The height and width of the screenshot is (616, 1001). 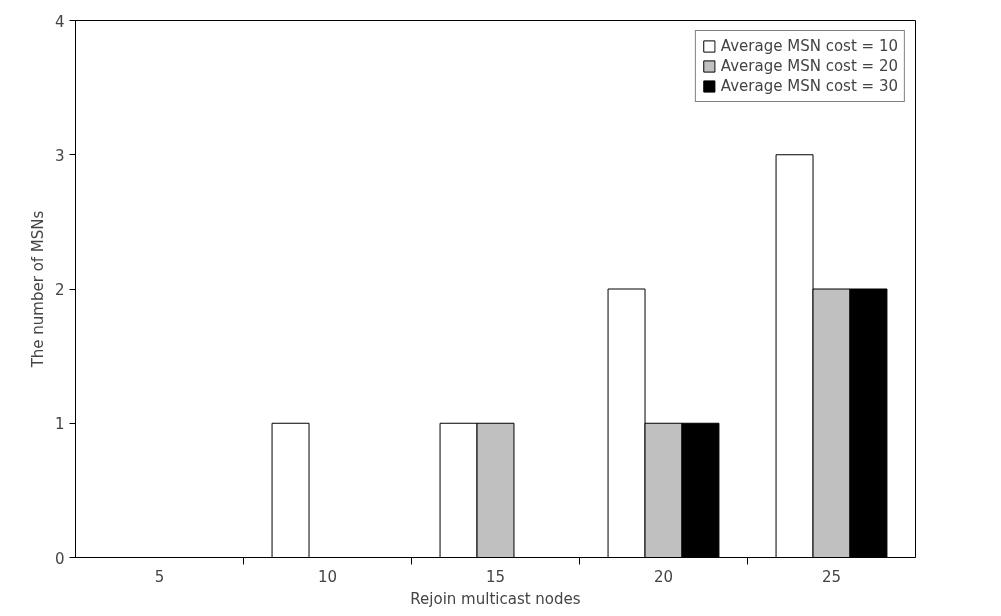 I want to click on legend-label: Average MSN cost = 30, so click(x=809, y=86).